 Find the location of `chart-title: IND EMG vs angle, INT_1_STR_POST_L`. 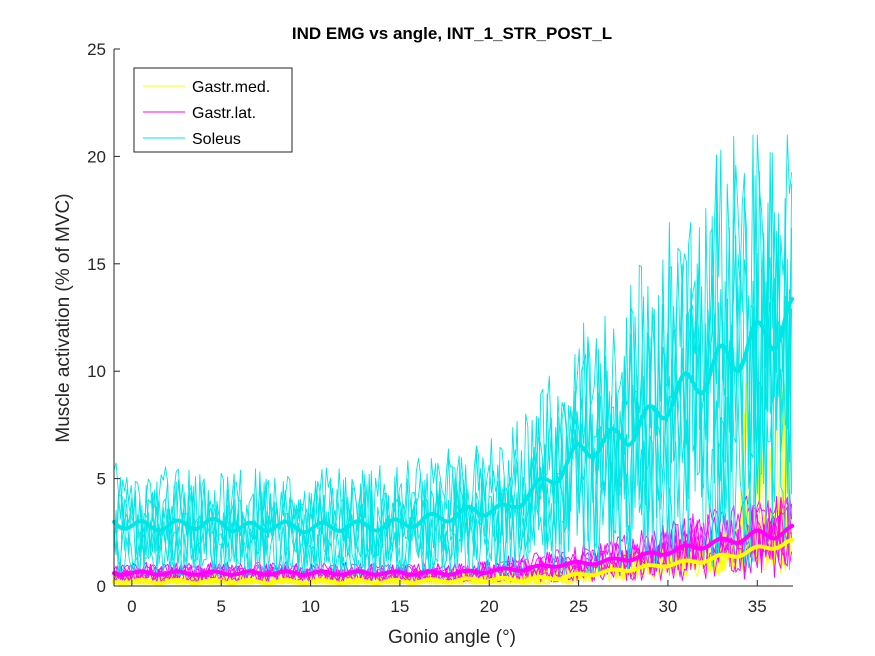

chart-title: IND EMG vs angle, INT_1_STR_POST_L is located at coordinates (452, 33).